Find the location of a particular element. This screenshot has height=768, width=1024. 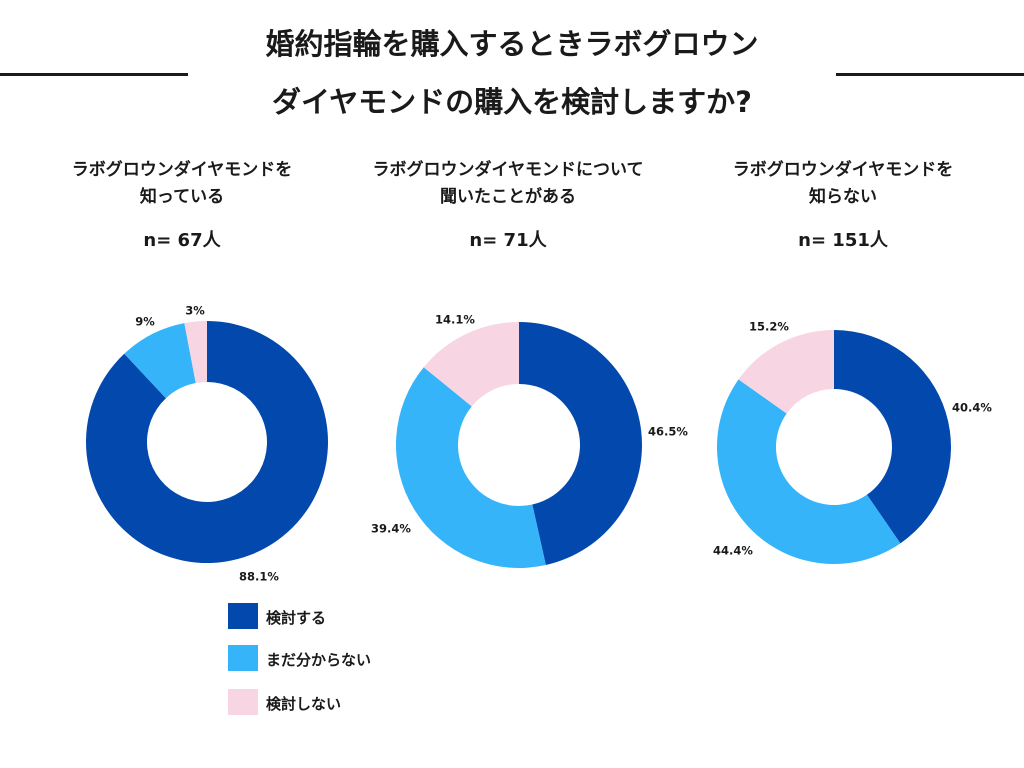

chart-title-line-2: ダイヤモンドの購入を検討しますか? is located at coordinates (512, 102).